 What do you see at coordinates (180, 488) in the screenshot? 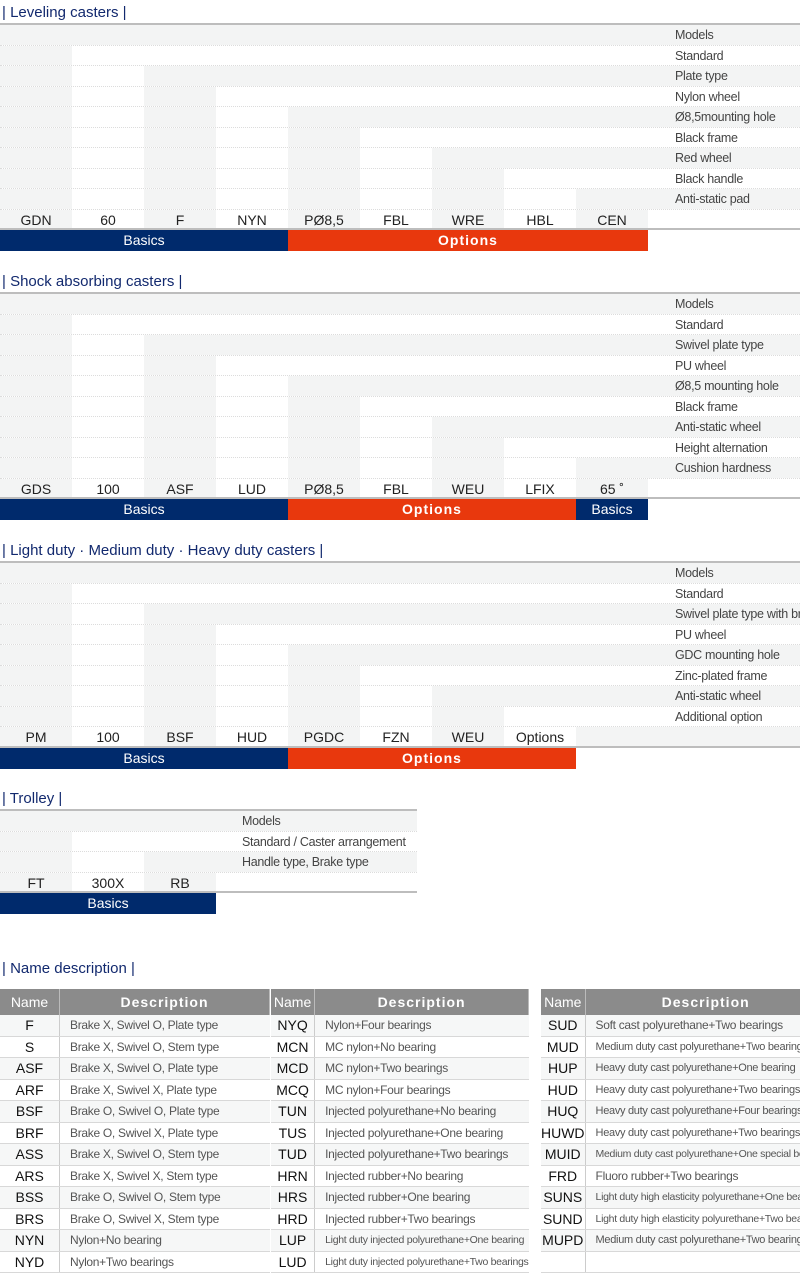
I see `model-code: ASF` at bounding box center [180, 488].